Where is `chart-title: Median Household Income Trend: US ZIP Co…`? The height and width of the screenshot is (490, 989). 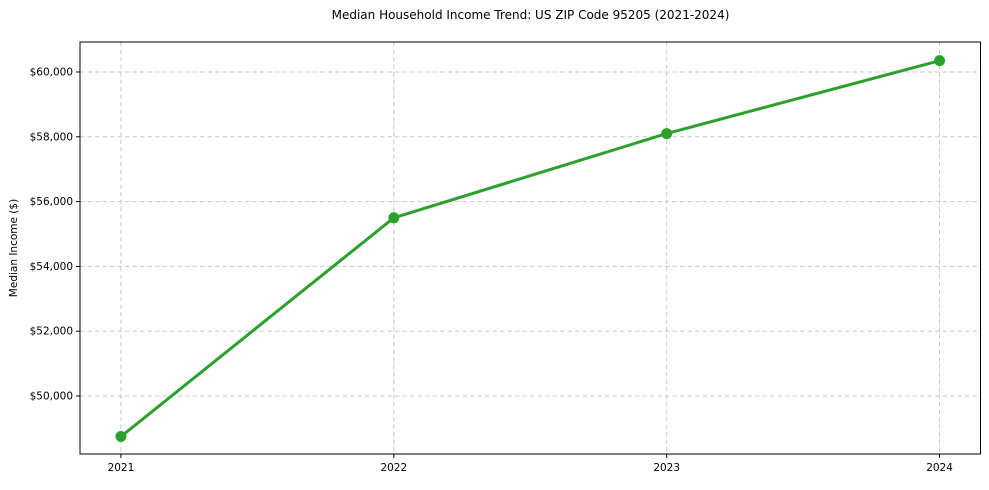 chart-title: Median Household Income Trend: US ZIP Co… is located at coordinates (530, 15).